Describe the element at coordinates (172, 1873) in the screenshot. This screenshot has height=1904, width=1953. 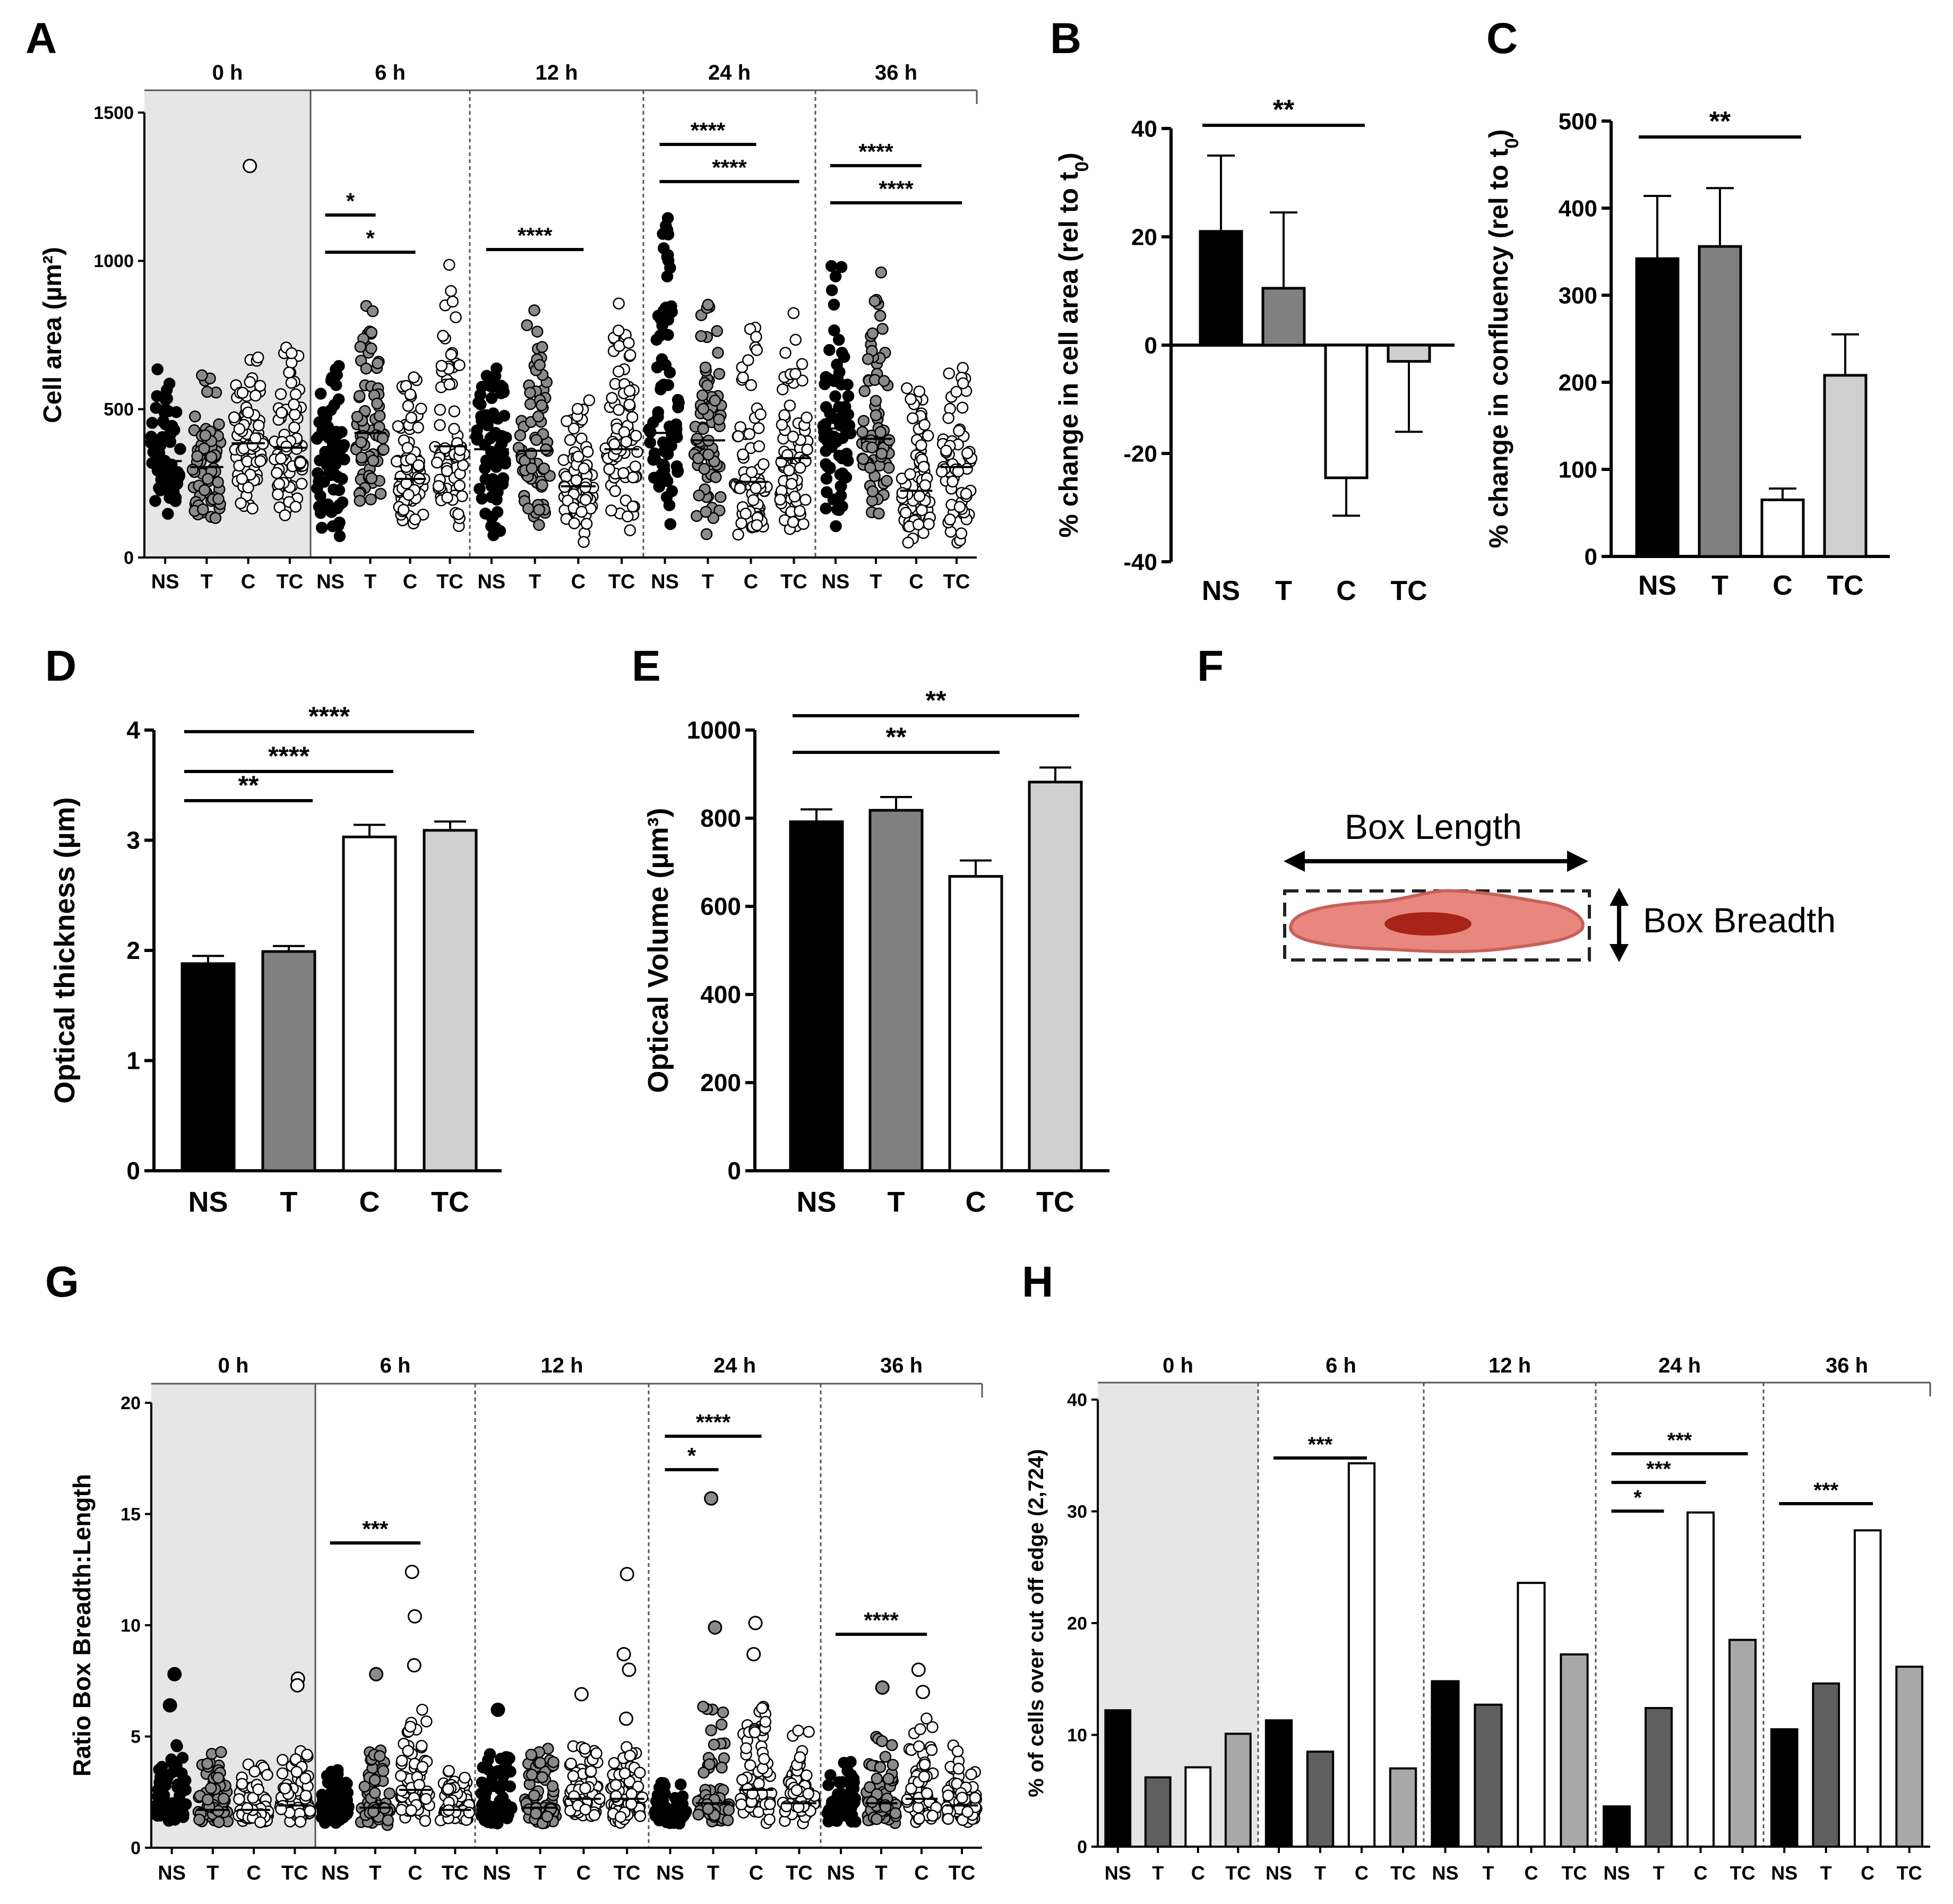
I see `G-x-tick-label-NS: NS` at that location.